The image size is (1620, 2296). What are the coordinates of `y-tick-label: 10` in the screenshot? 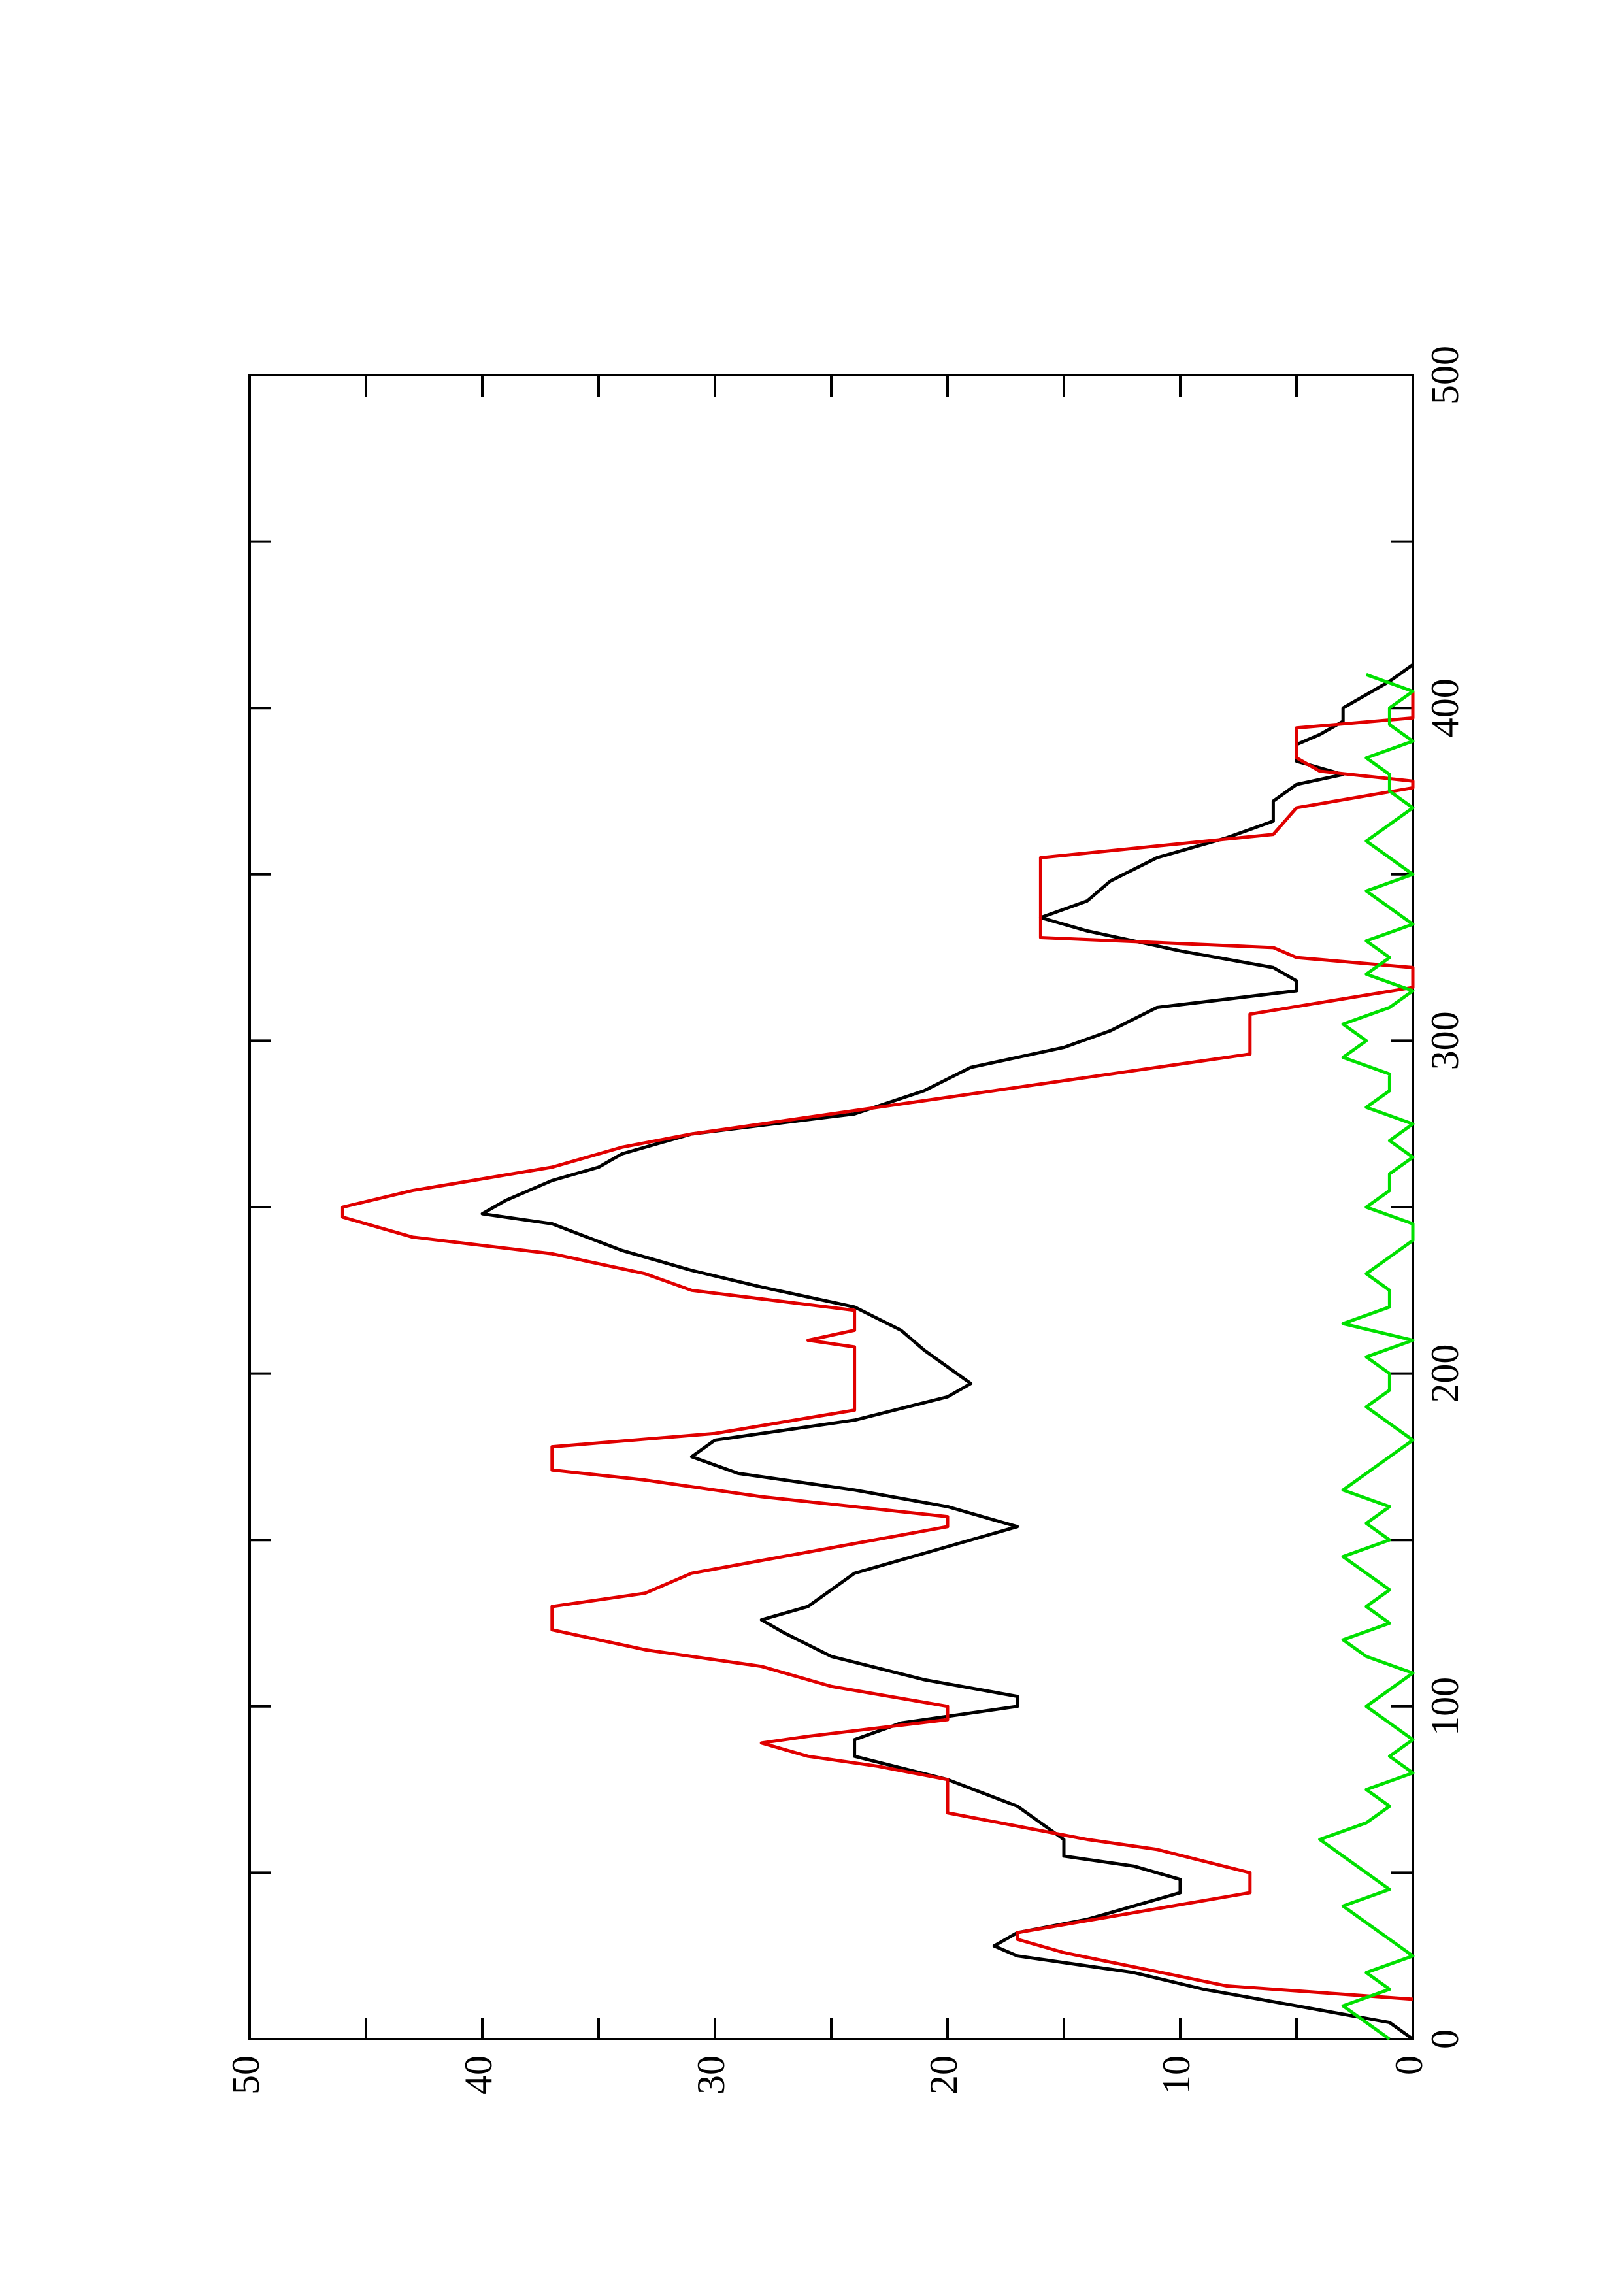 It's located at (1176, 2075).